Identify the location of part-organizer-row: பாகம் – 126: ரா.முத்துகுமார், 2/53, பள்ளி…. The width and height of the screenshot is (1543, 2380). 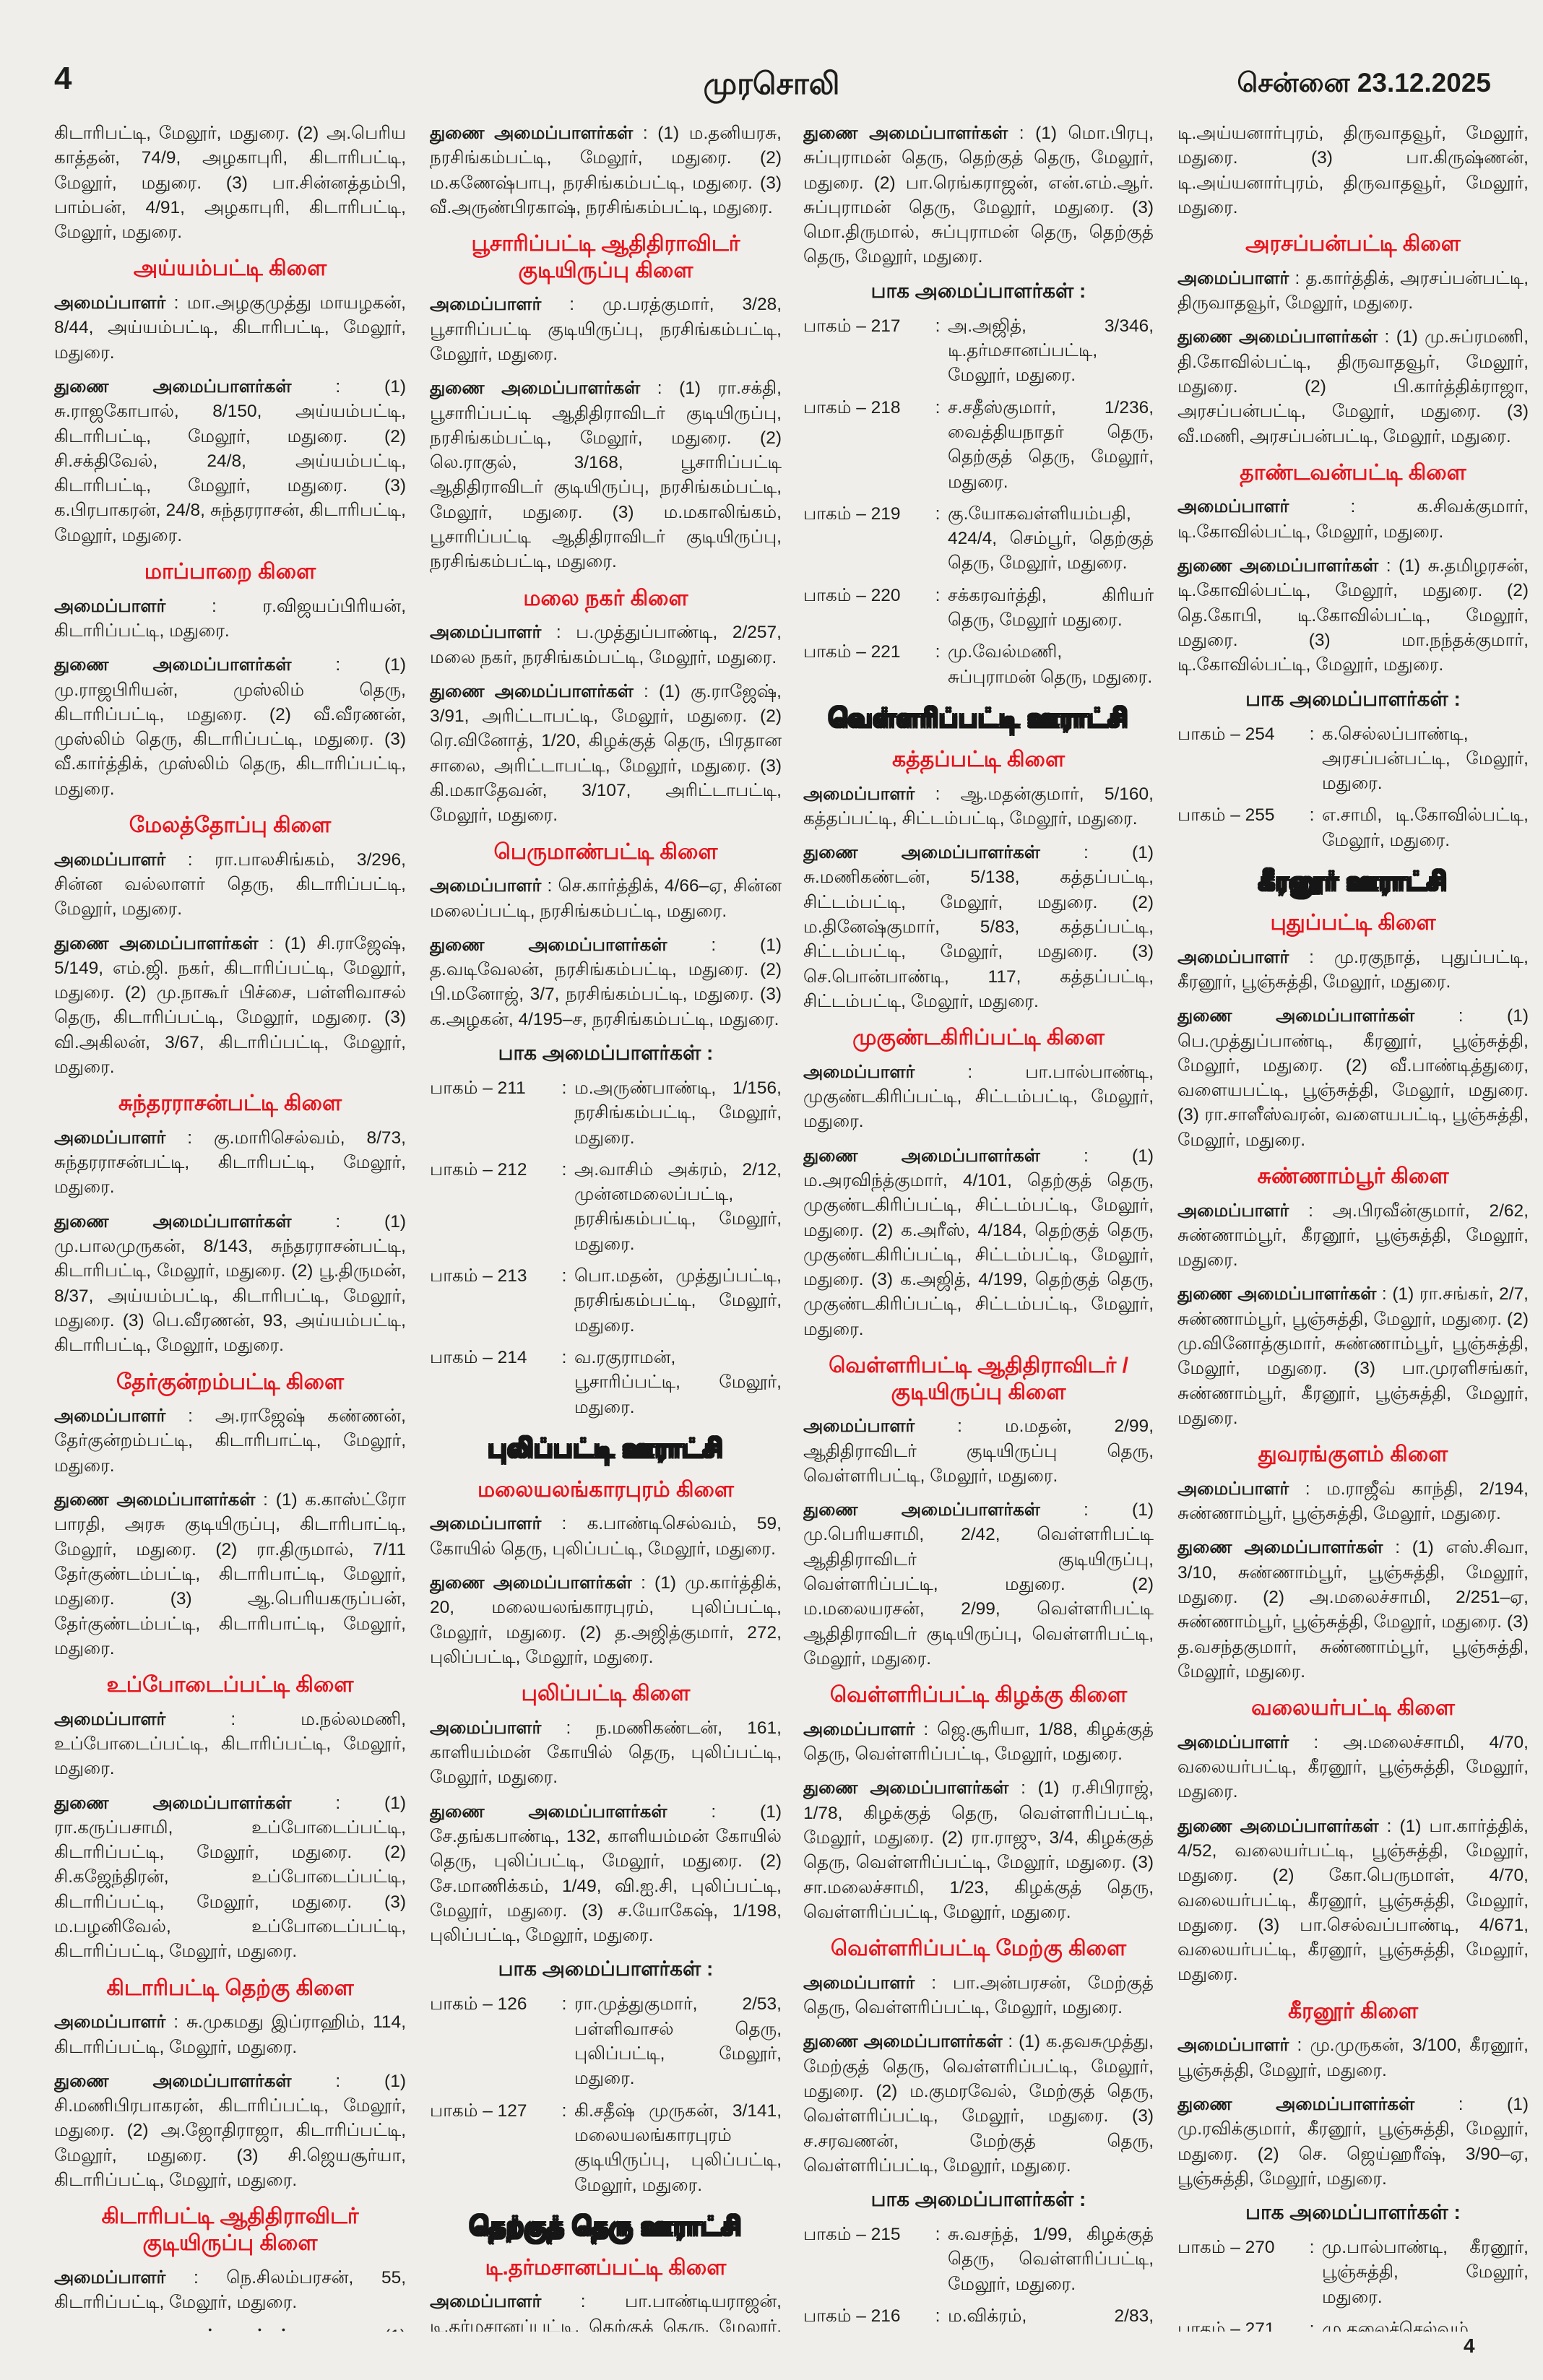
(606, 2041).